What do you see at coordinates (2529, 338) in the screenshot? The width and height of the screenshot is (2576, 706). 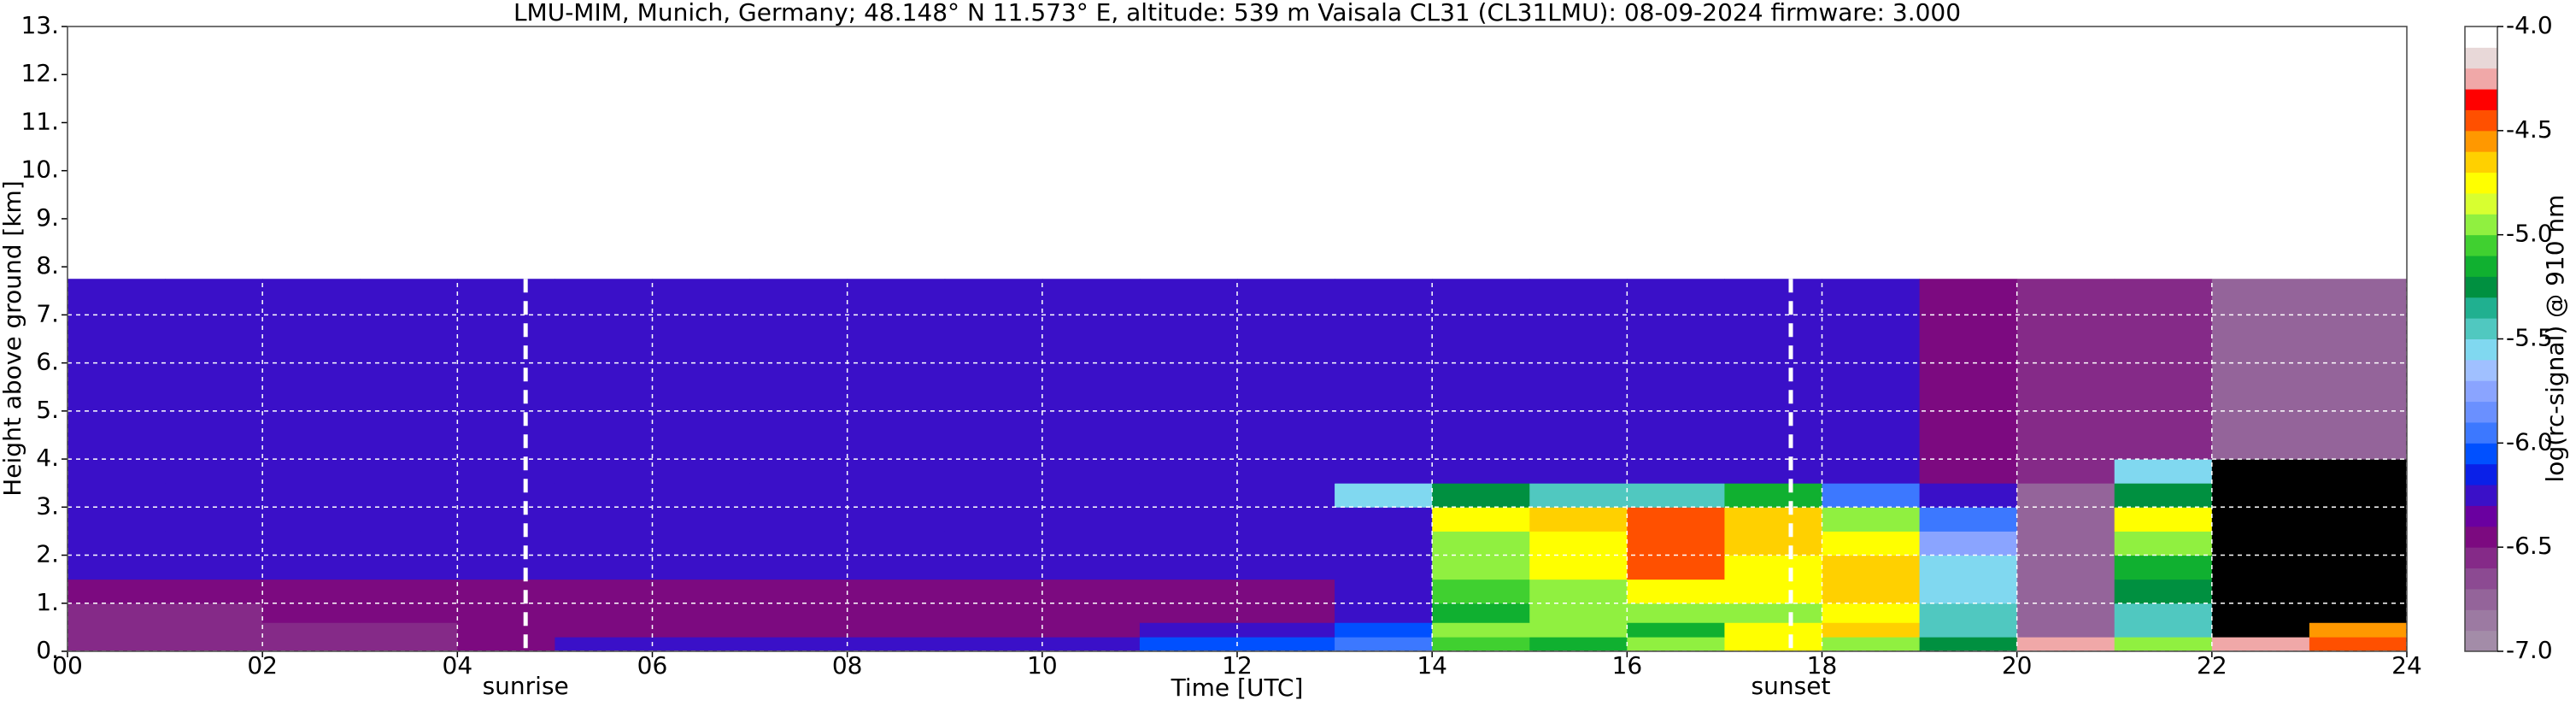 I see `colorbar-tick-label: -5.5` at bounding box center [2529, 338].